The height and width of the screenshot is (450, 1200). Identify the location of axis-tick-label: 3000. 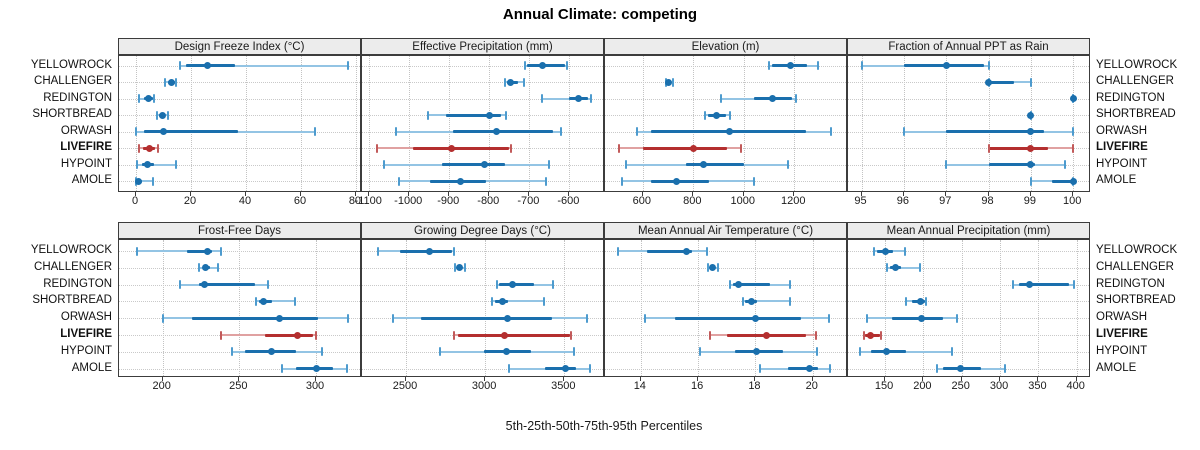
(484, 386).